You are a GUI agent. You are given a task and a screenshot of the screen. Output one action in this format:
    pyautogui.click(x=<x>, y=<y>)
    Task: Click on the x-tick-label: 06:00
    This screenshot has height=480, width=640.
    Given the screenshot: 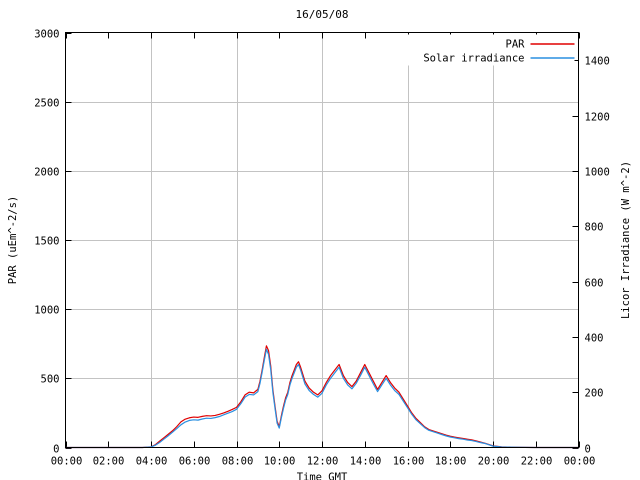 What is the action you would take?
    pyautogui.click(x=195, y=462)
    